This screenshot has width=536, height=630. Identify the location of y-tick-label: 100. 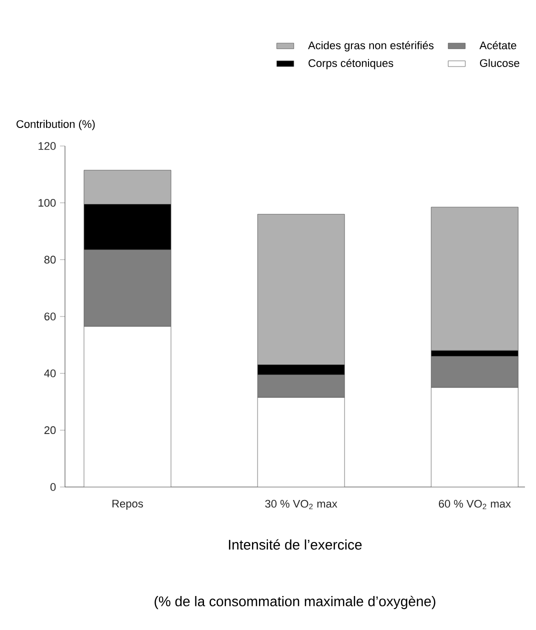
(47, 202).